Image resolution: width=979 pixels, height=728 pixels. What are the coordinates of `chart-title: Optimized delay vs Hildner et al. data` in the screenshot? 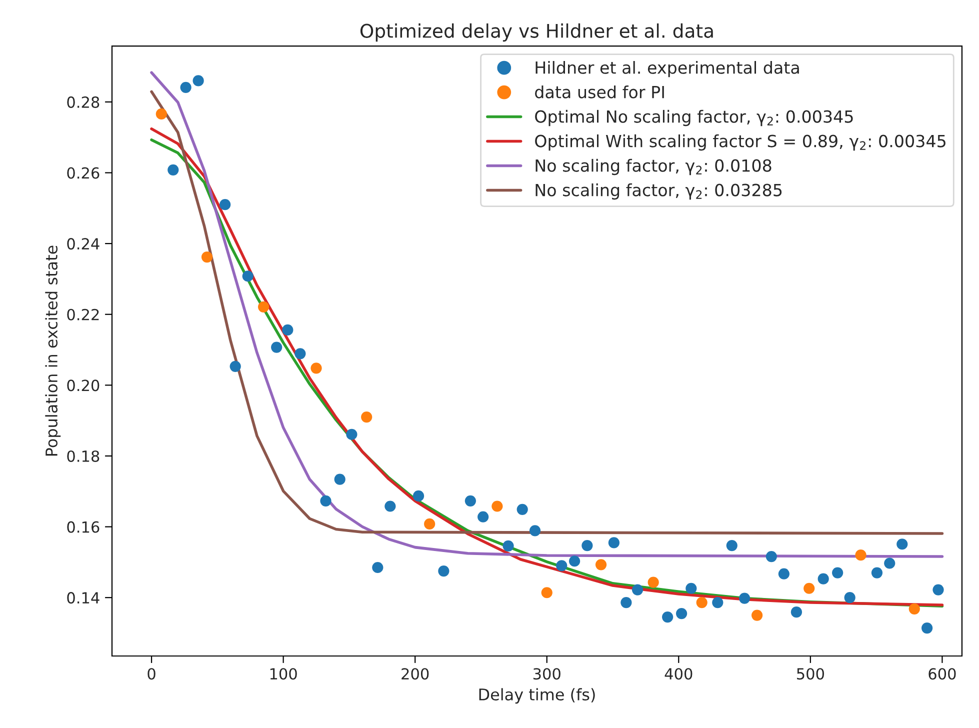 It's located at (536, 32).